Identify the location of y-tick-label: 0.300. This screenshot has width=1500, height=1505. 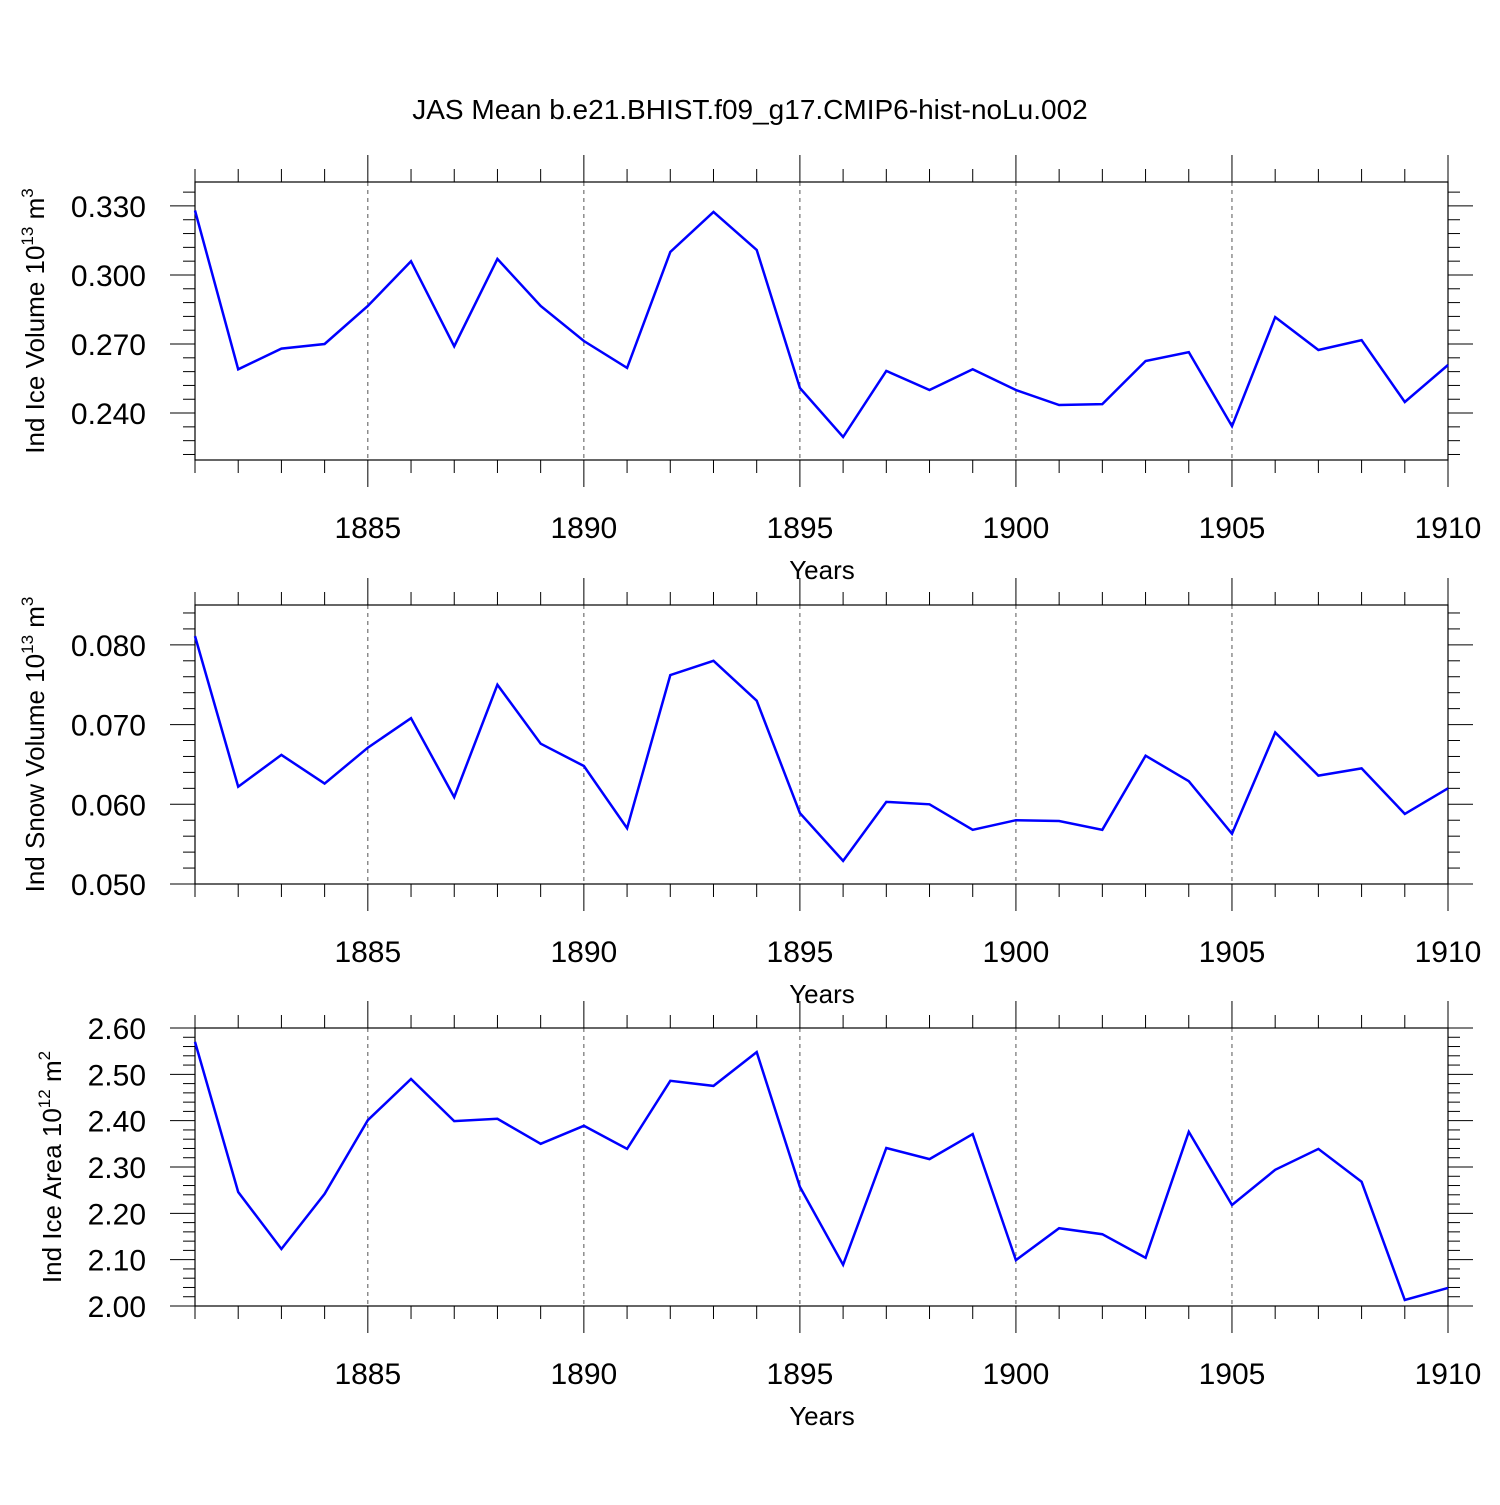
(108, 276).